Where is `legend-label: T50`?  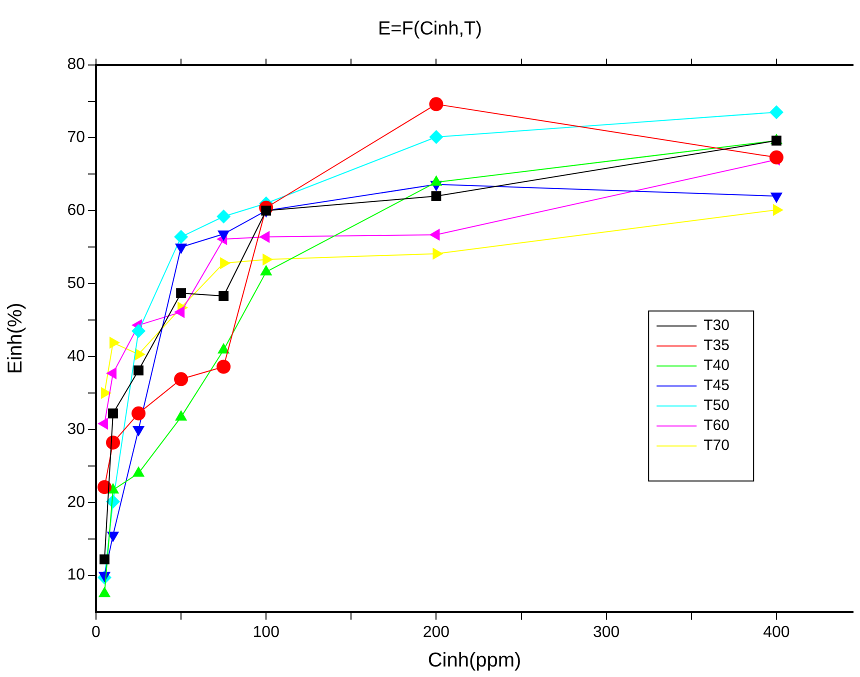
legend-label: T50 is located at coordinates (717, 405).